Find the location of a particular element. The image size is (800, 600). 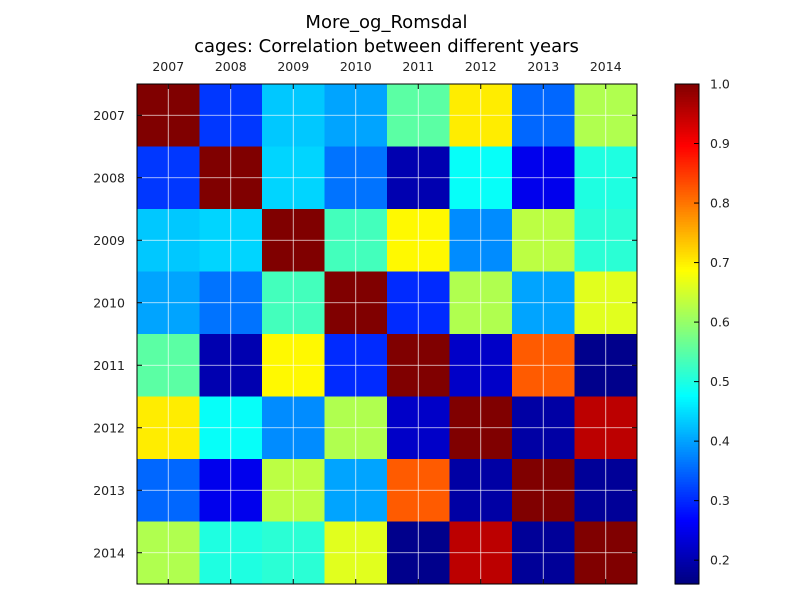

x-tick-label: 2010 is located at coordinates (356, 66).